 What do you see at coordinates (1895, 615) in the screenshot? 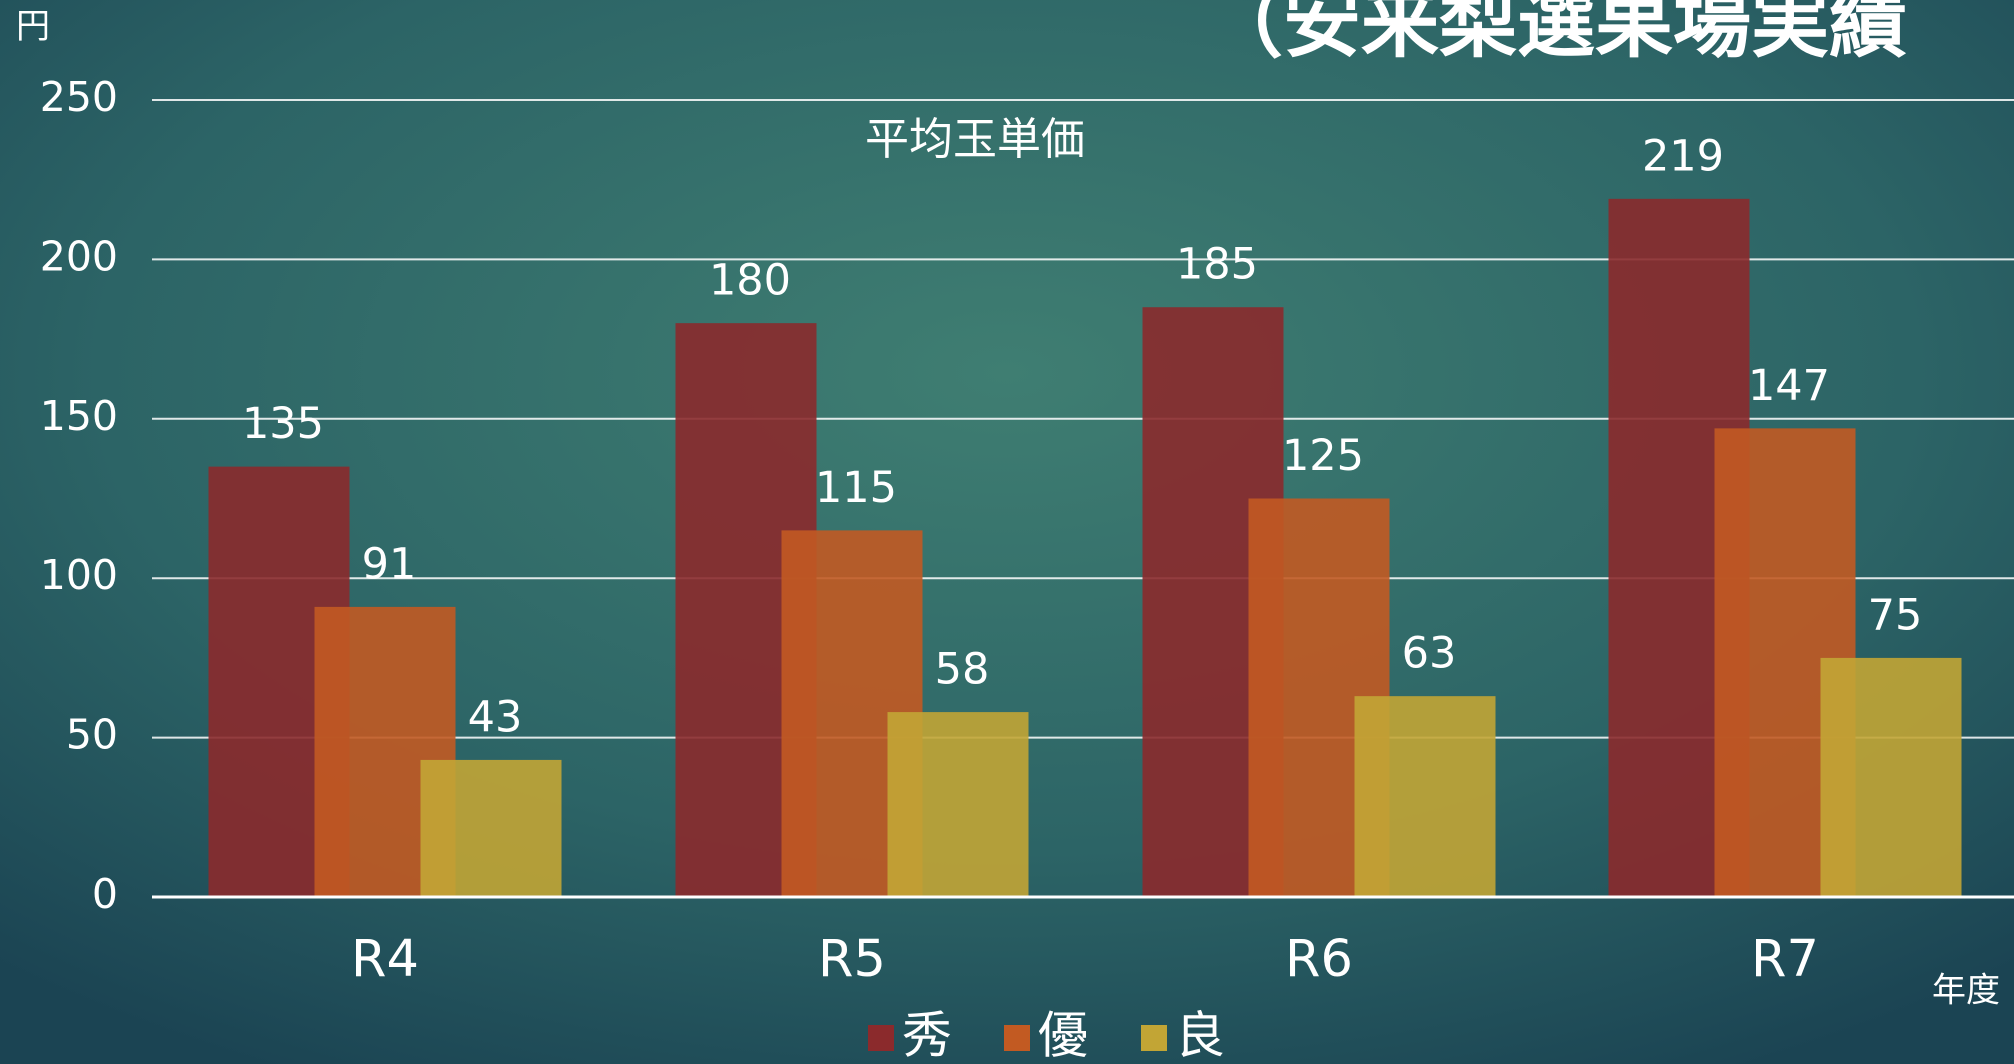
I see `data-label: 75` at bounding box center [1895, 615].